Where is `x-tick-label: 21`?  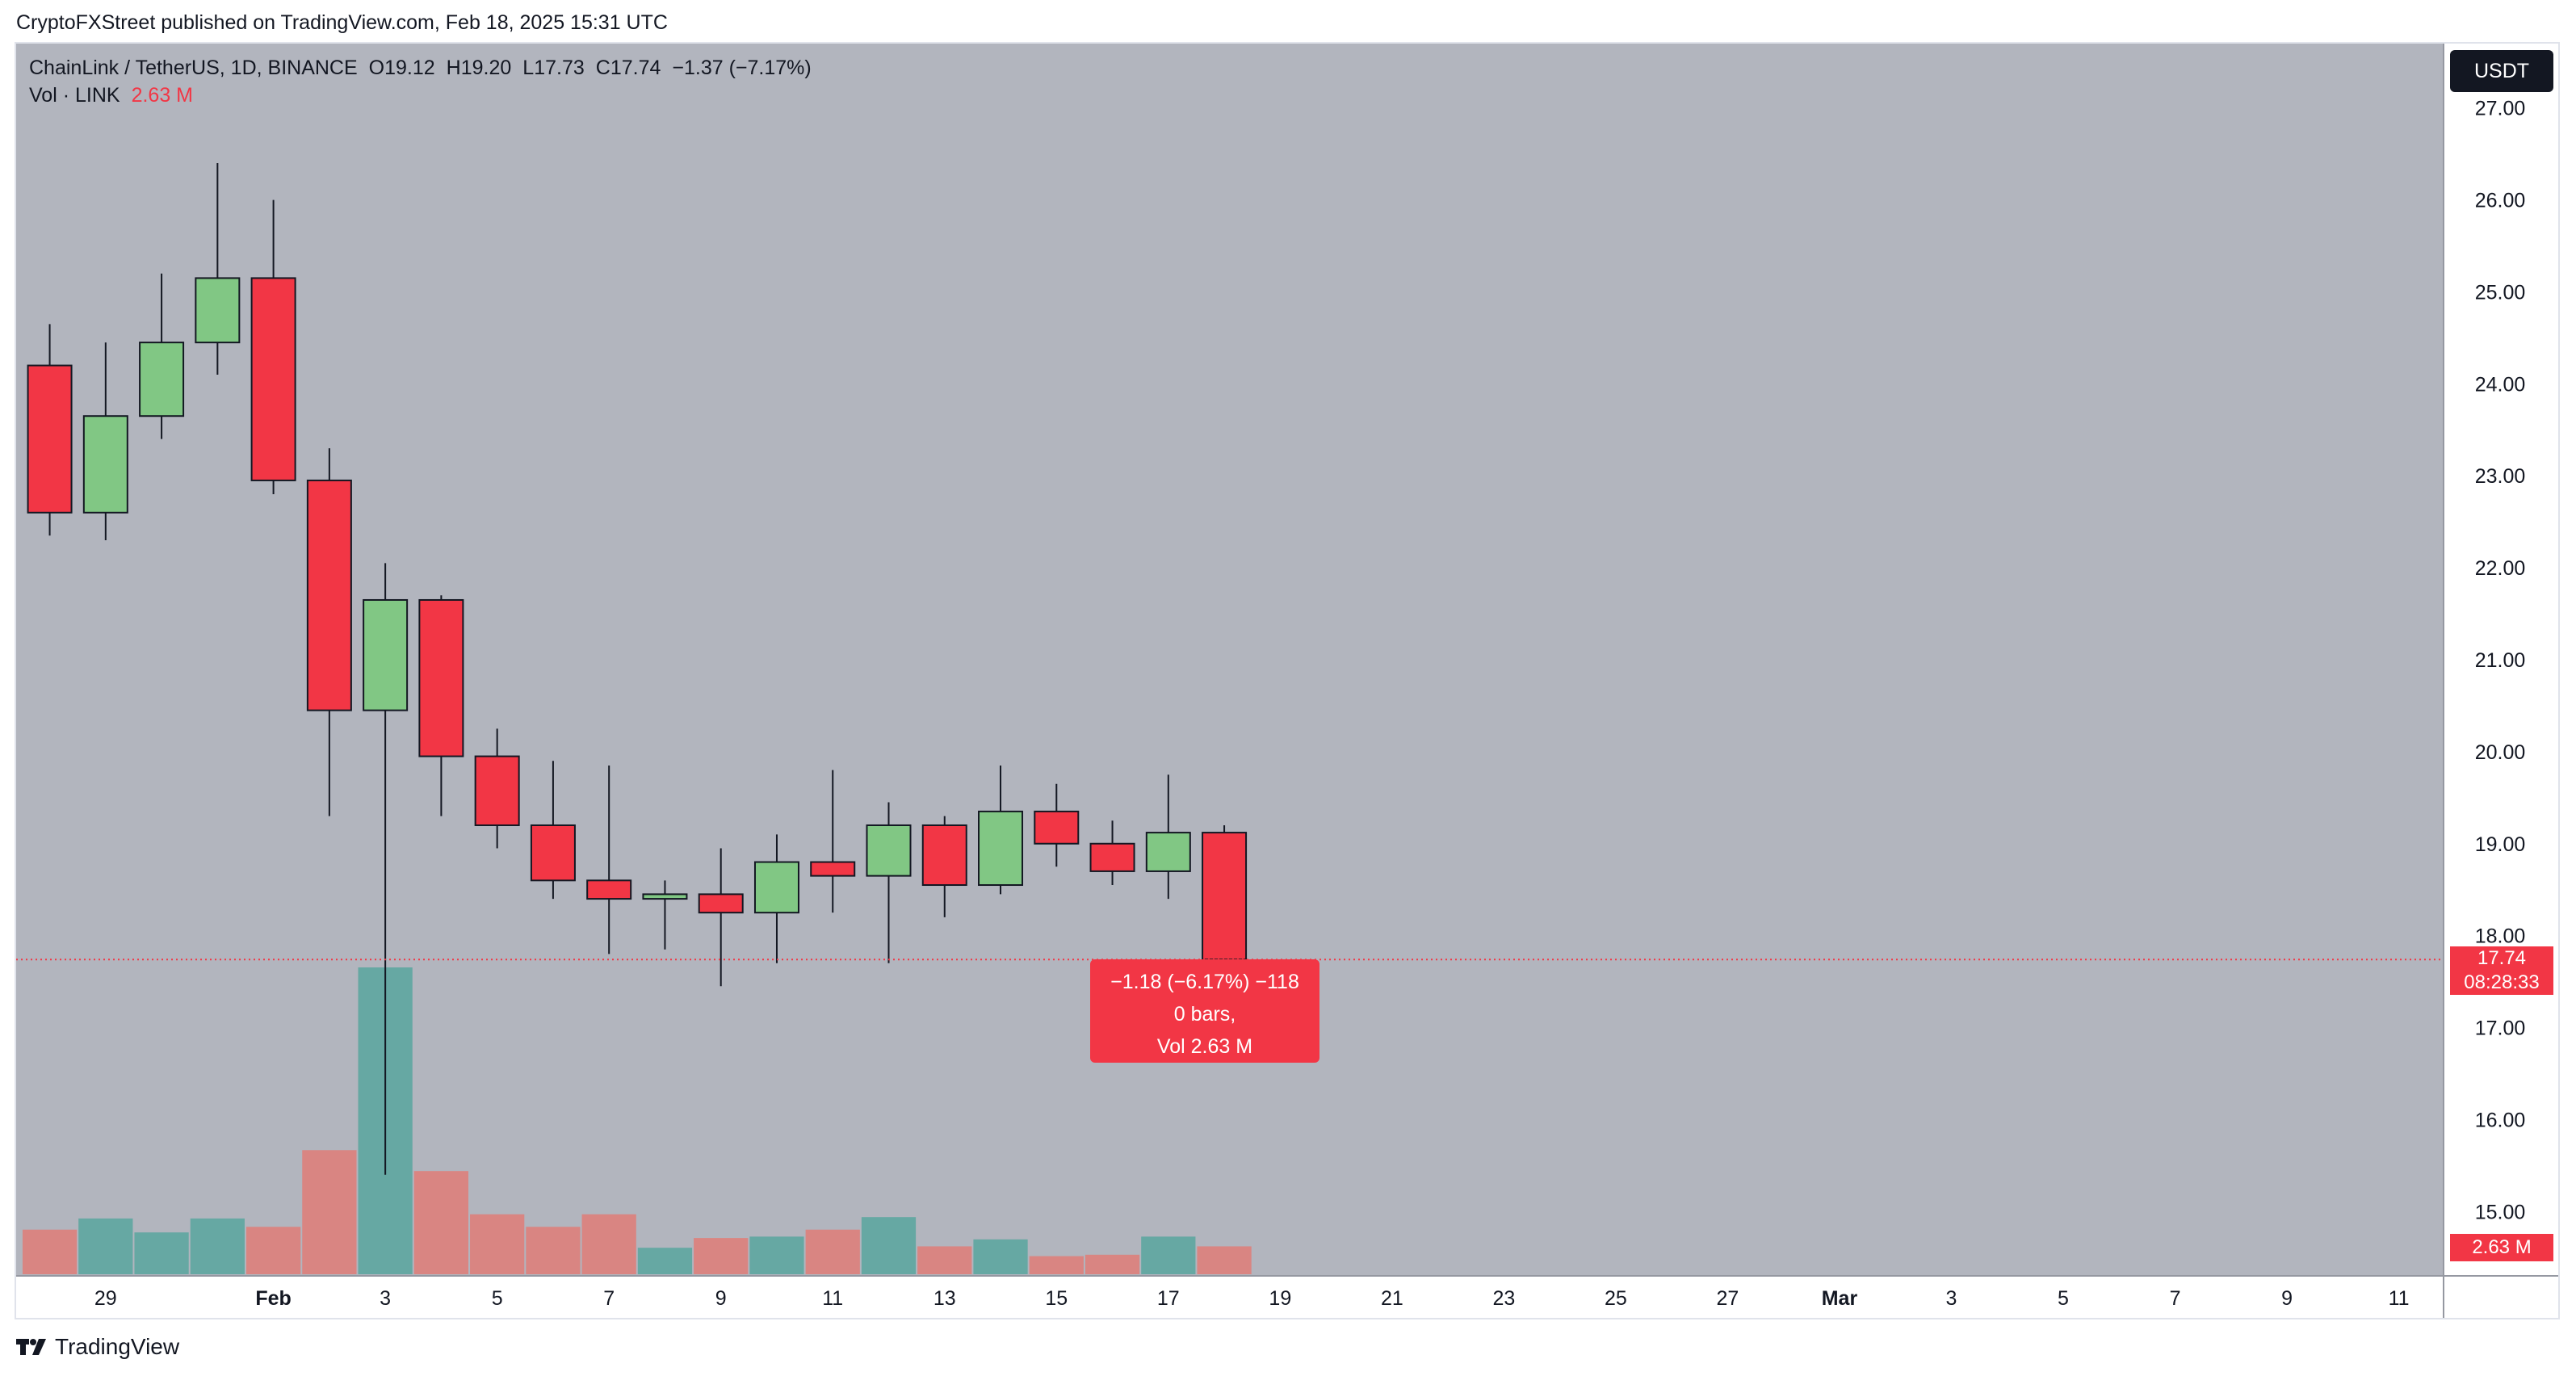
x-tick-label: 21 is located at coordinates (1392, 1298).